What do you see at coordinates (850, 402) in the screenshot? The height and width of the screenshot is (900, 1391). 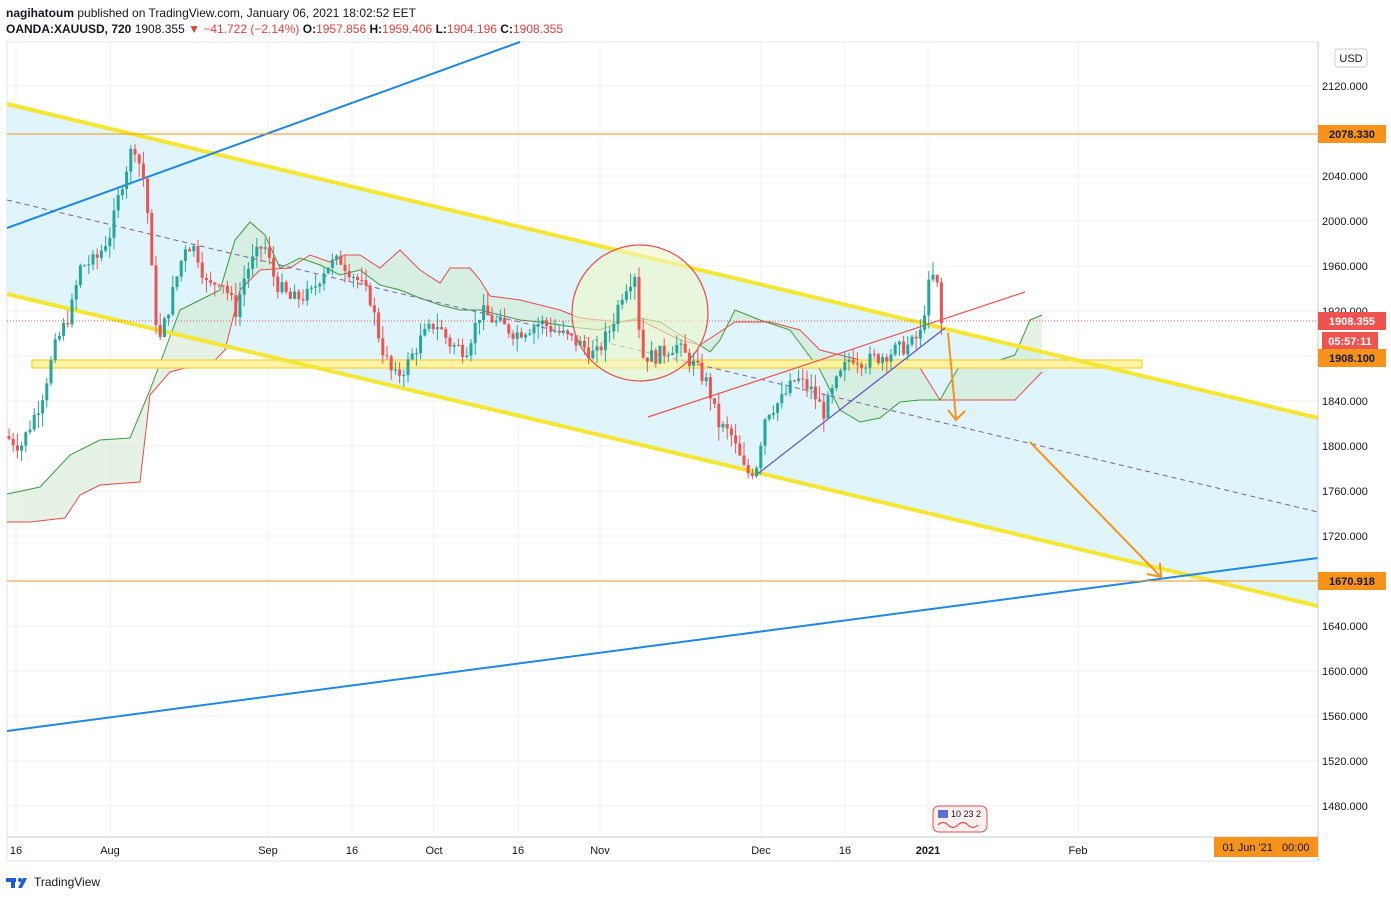 I see `purple-trendline` at bounding box center [850, 402].